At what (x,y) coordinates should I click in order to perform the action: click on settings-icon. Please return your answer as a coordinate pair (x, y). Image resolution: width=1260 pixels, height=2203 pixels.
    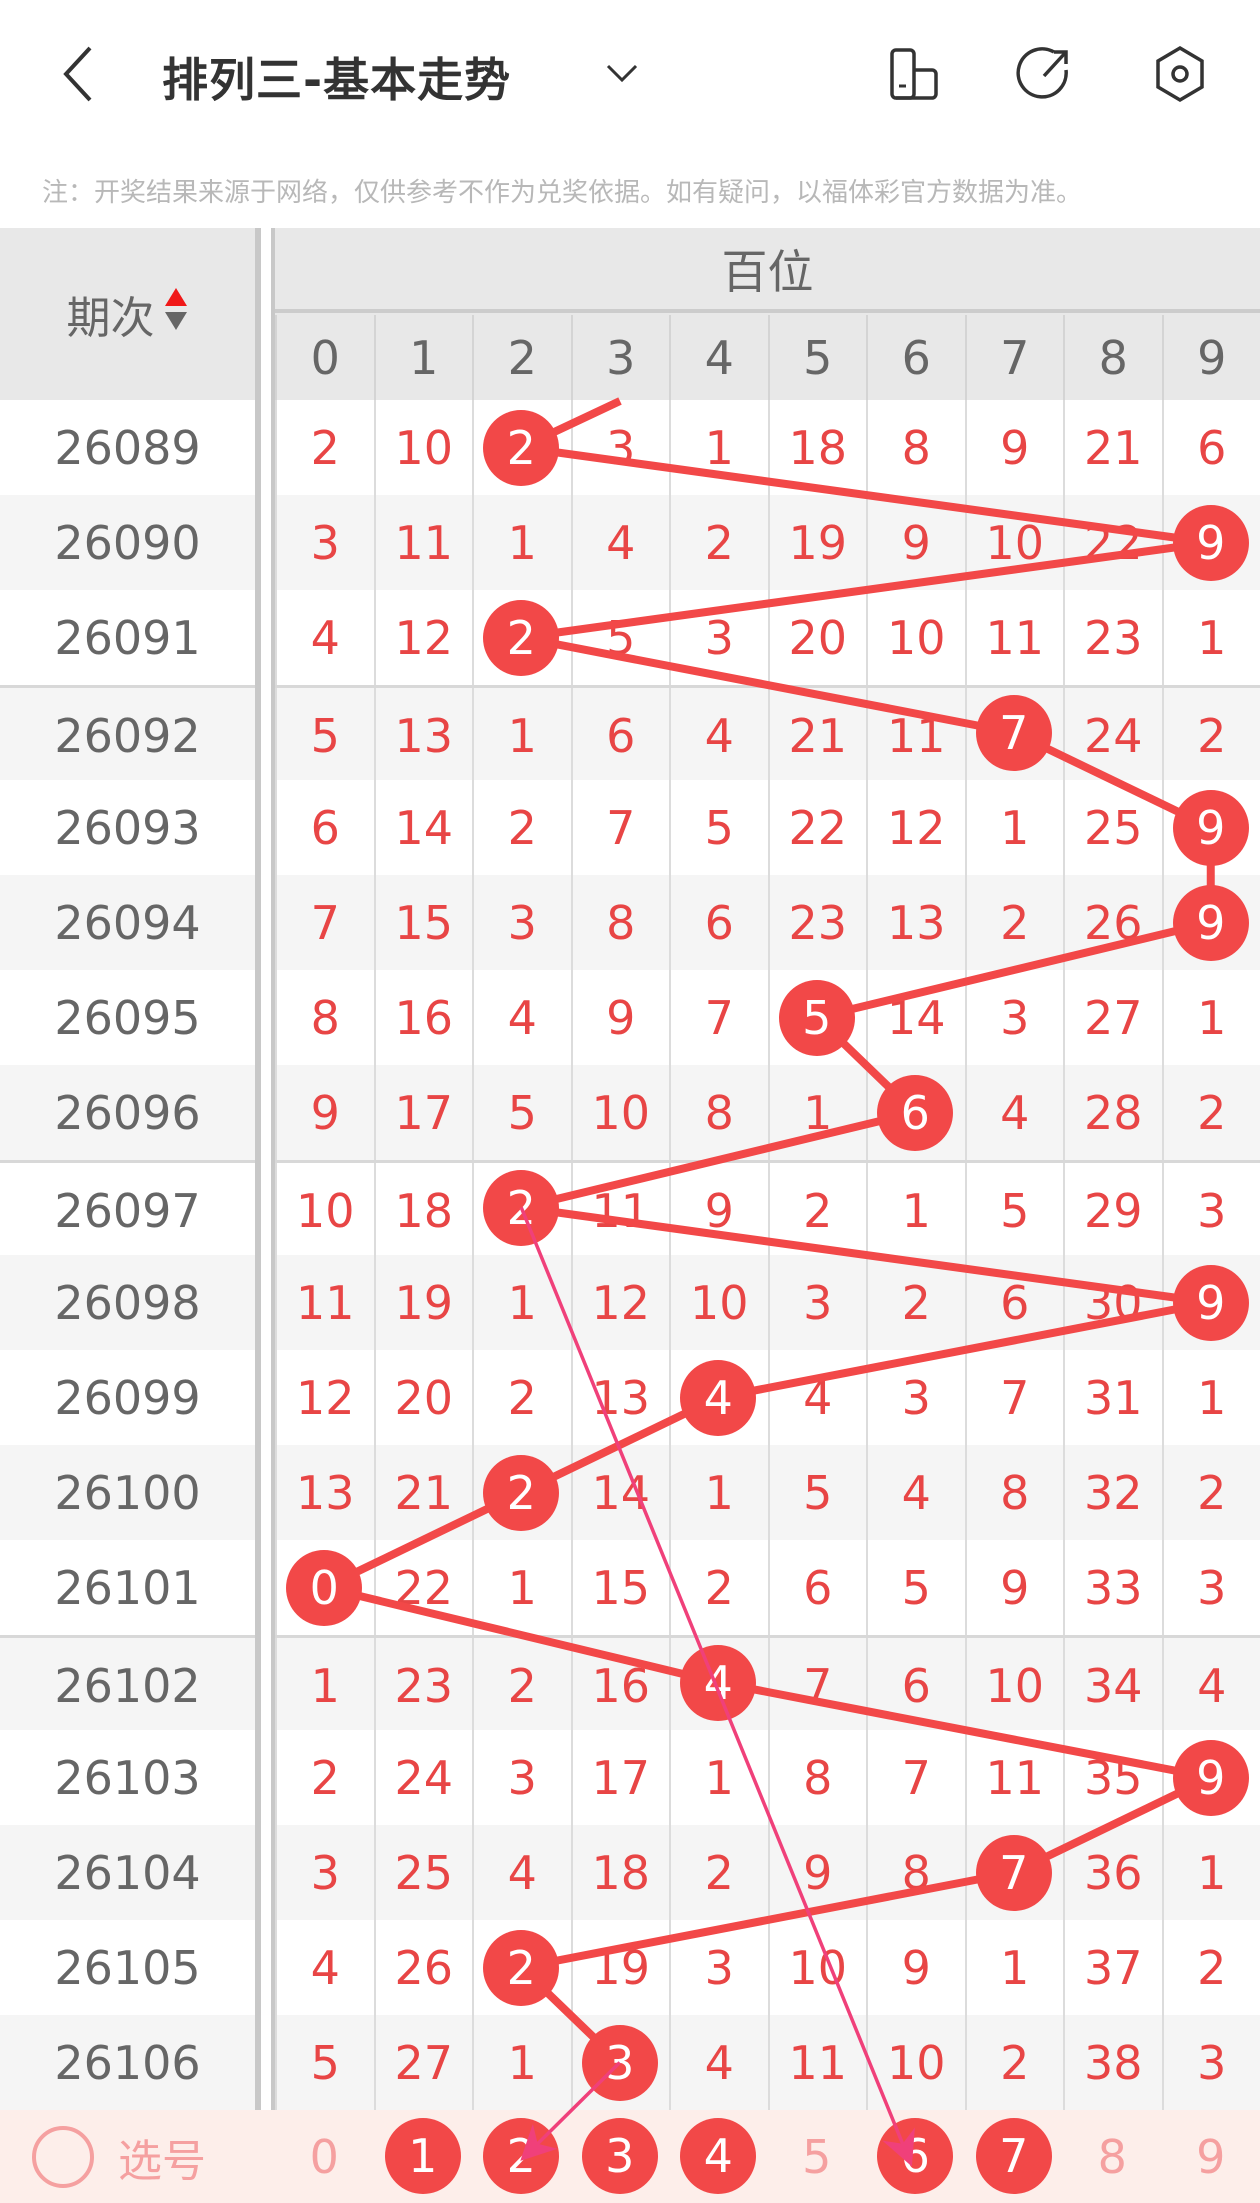
    Looking at the image, I should click on (1180, 74).